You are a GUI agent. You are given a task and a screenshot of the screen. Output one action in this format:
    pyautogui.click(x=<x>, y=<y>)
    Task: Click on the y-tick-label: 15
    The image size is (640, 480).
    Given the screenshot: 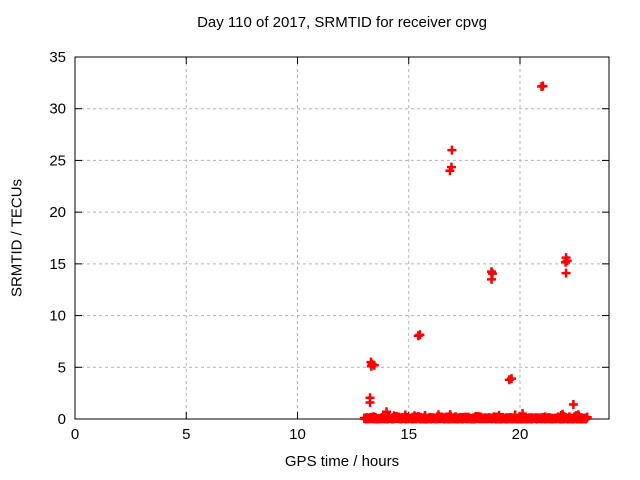 What is the action you would take?
    pyautogui.click(x=57, y=264)
    